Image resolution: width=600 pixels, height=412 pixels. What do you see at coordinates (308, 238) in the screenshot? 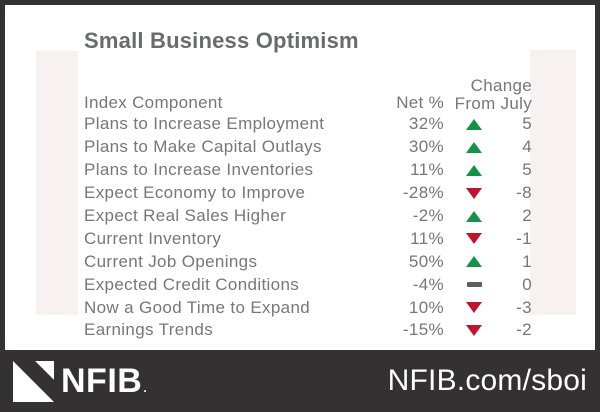
I see `table-row: Current Inventory 11% -1` at bounding box center [308, 238].